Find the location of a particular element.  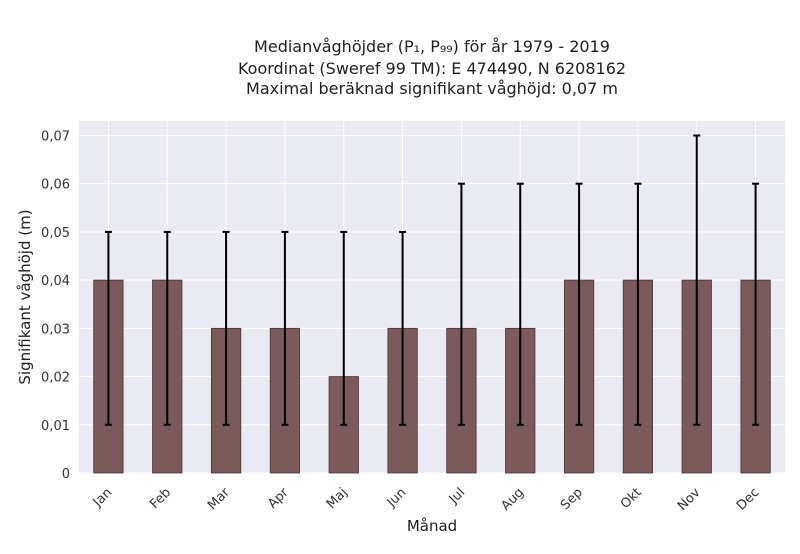

x-tick-label: Feb is located at coordinates (160, 498).